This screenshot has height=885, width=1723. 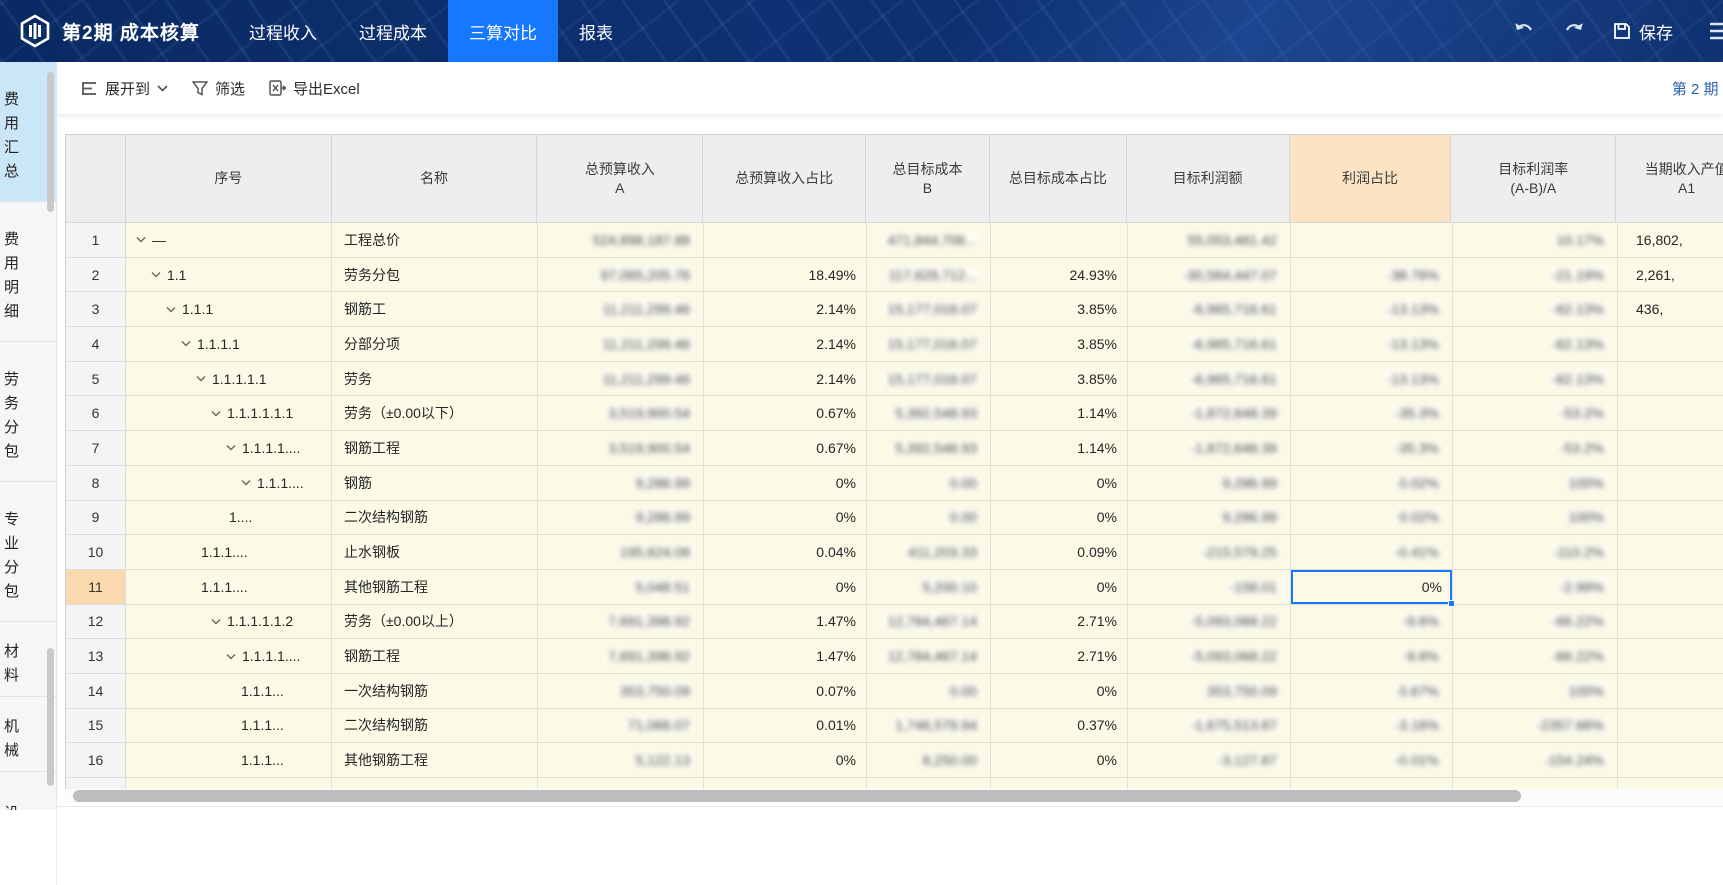 What do you see at coordinates (1059, 726) in the screenshot?
I see `cell-bpct: 0.37%` at bounding box center [1059, 726].